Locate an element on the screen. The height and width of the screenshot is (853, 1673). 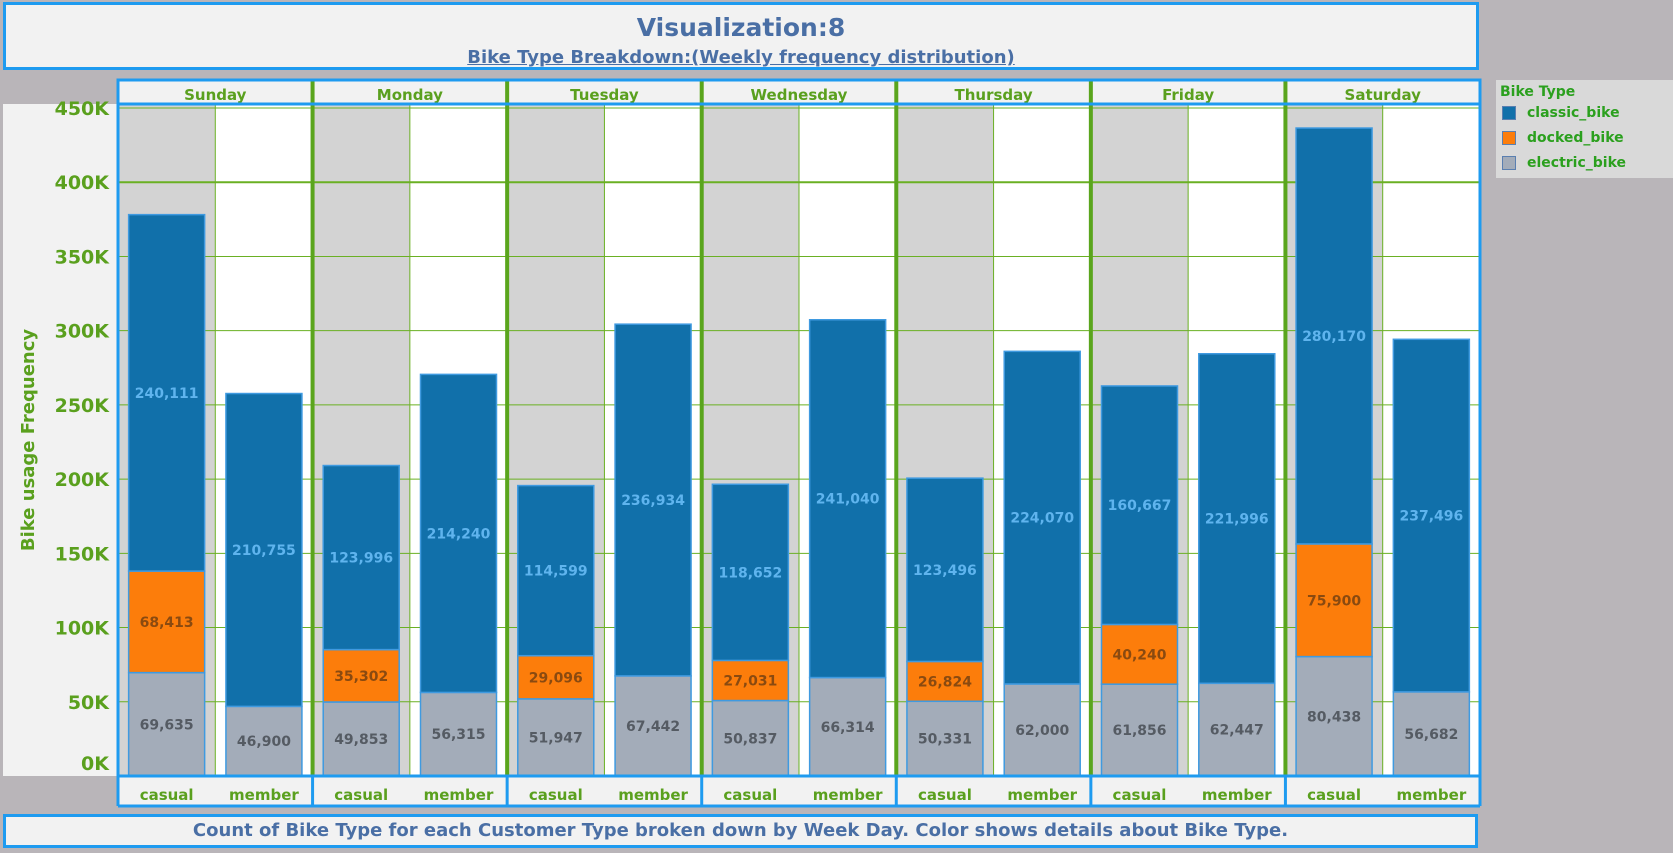
y-axis-area is located at coordinates (60, 440).